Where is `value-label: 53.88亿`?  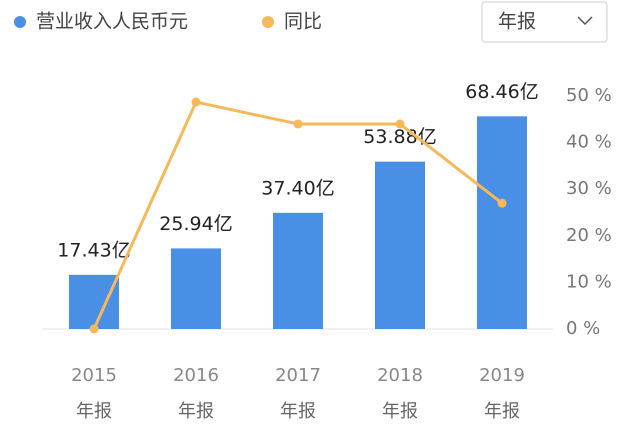
value-label: 53.88亿 is located at coordinates (399, 137).